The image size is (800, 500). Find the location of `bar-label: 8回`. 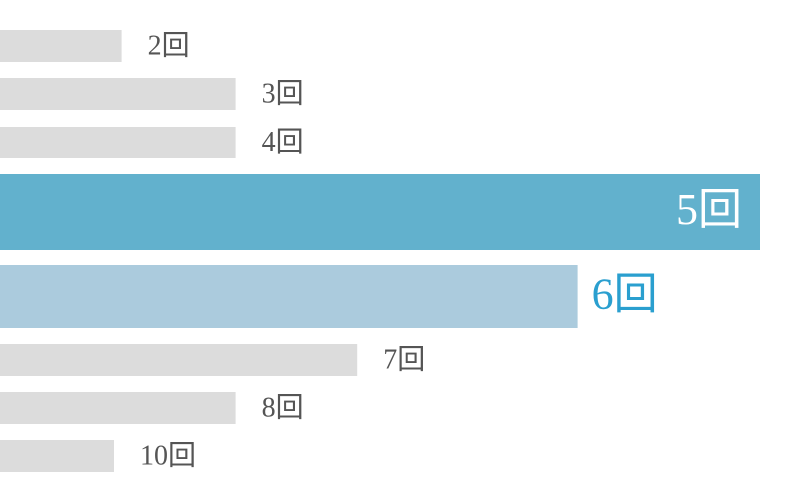

bar-label: 8回 is located at coordinates (283, 407).